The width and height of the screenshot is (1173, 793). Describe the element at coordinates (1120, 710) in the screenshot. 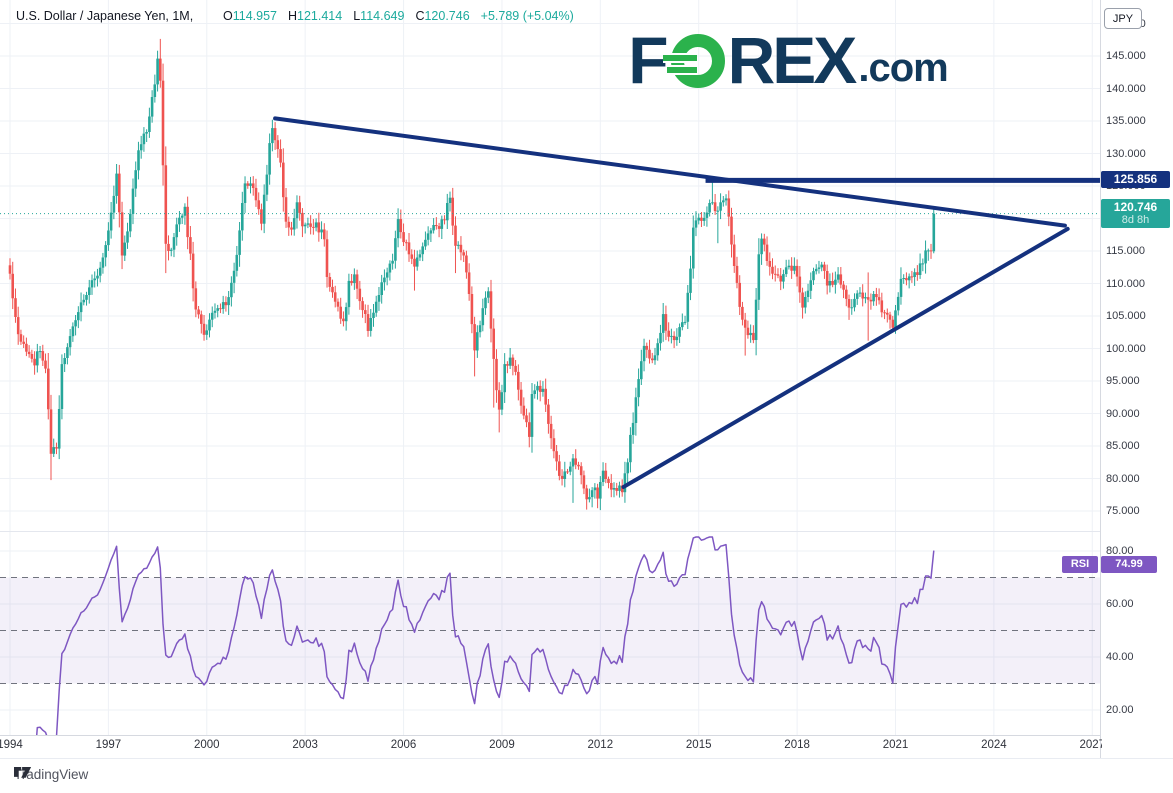

I see `rsi-tick-label: 20.00` at that location.